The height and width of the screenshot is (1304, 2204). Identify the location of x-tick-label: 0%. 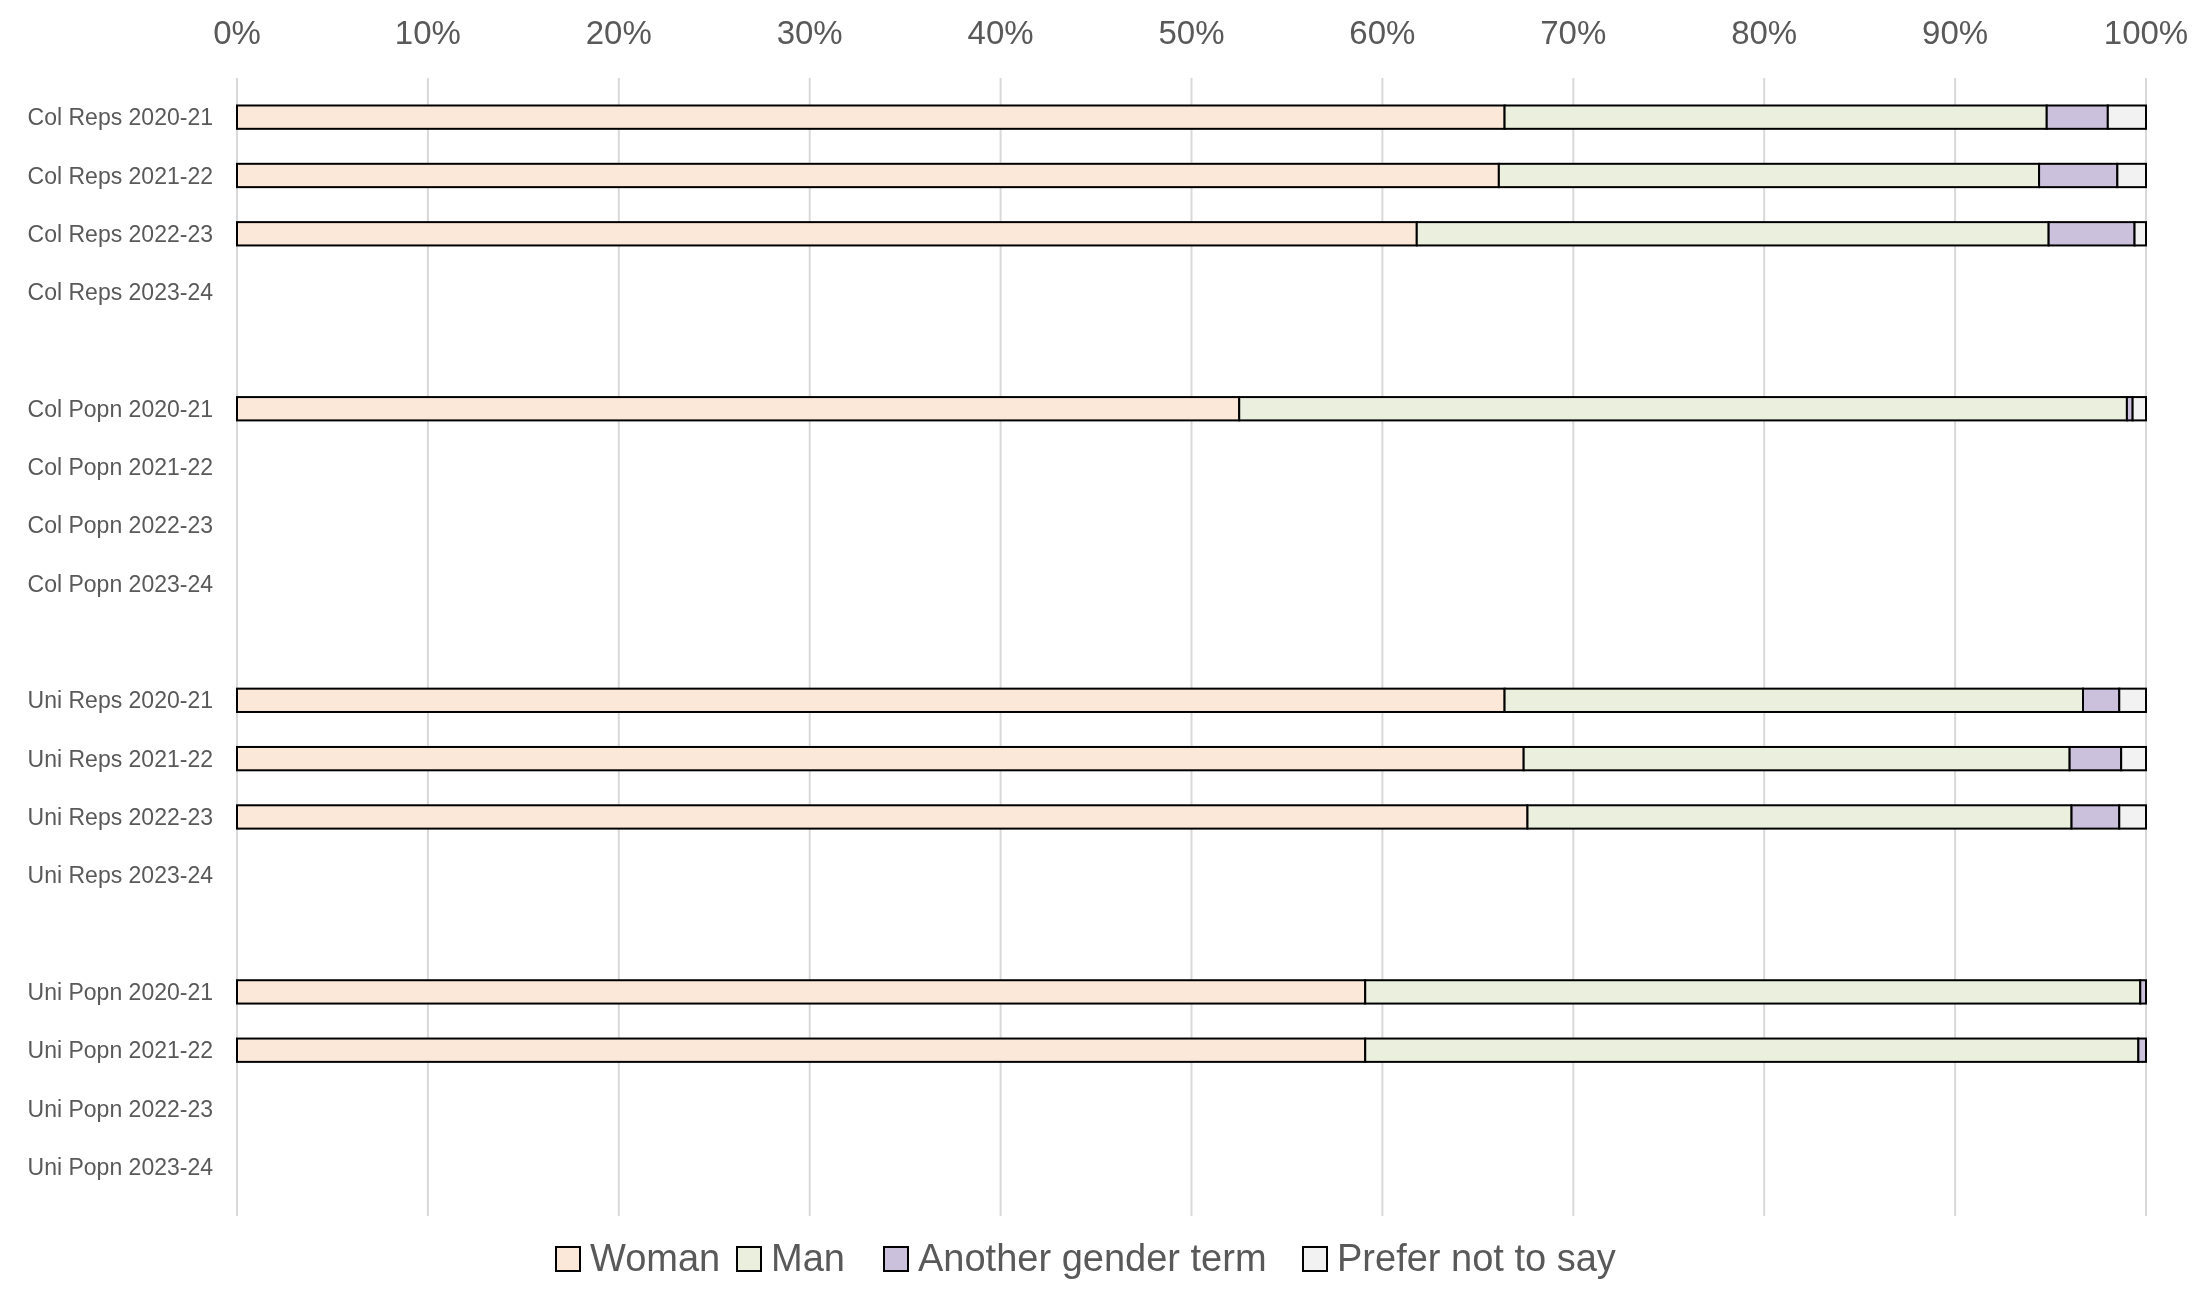
(237, 32).